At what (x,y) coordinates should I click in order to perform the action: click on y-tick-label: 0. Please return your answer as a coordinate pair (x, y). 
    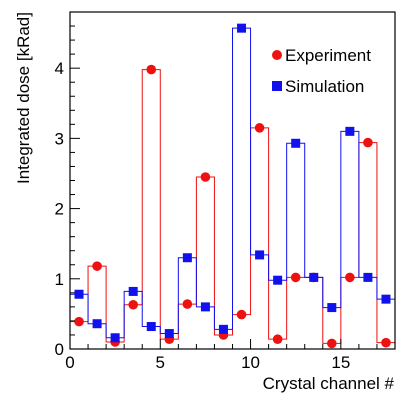
    Looking at the image, I should click on (59, 349).